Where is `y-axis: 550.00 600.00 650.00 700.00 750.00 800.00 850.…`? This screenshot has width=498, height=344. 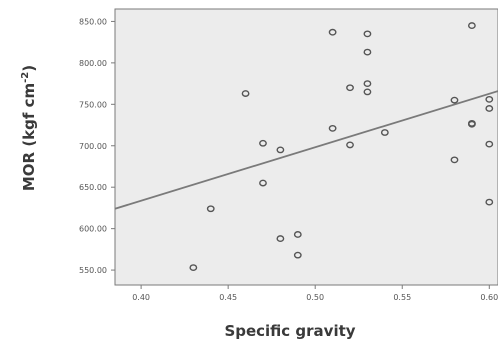
y-axis: 550.00 600.00 650.00 700.00 750.00 800.00 850.… is located at coordinates (97, 146).